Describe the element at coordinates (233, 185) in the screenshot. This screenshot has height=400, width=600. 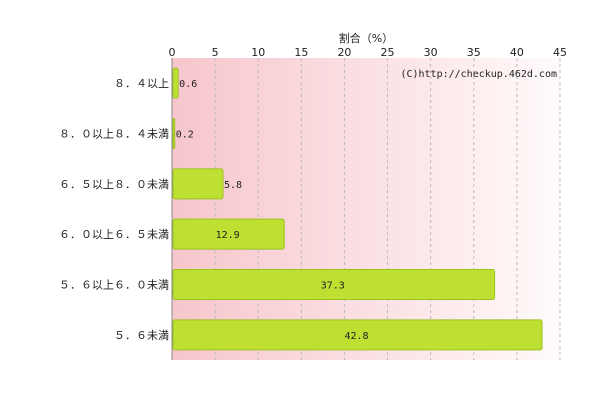
I see `value-label: 5.8` at that location.